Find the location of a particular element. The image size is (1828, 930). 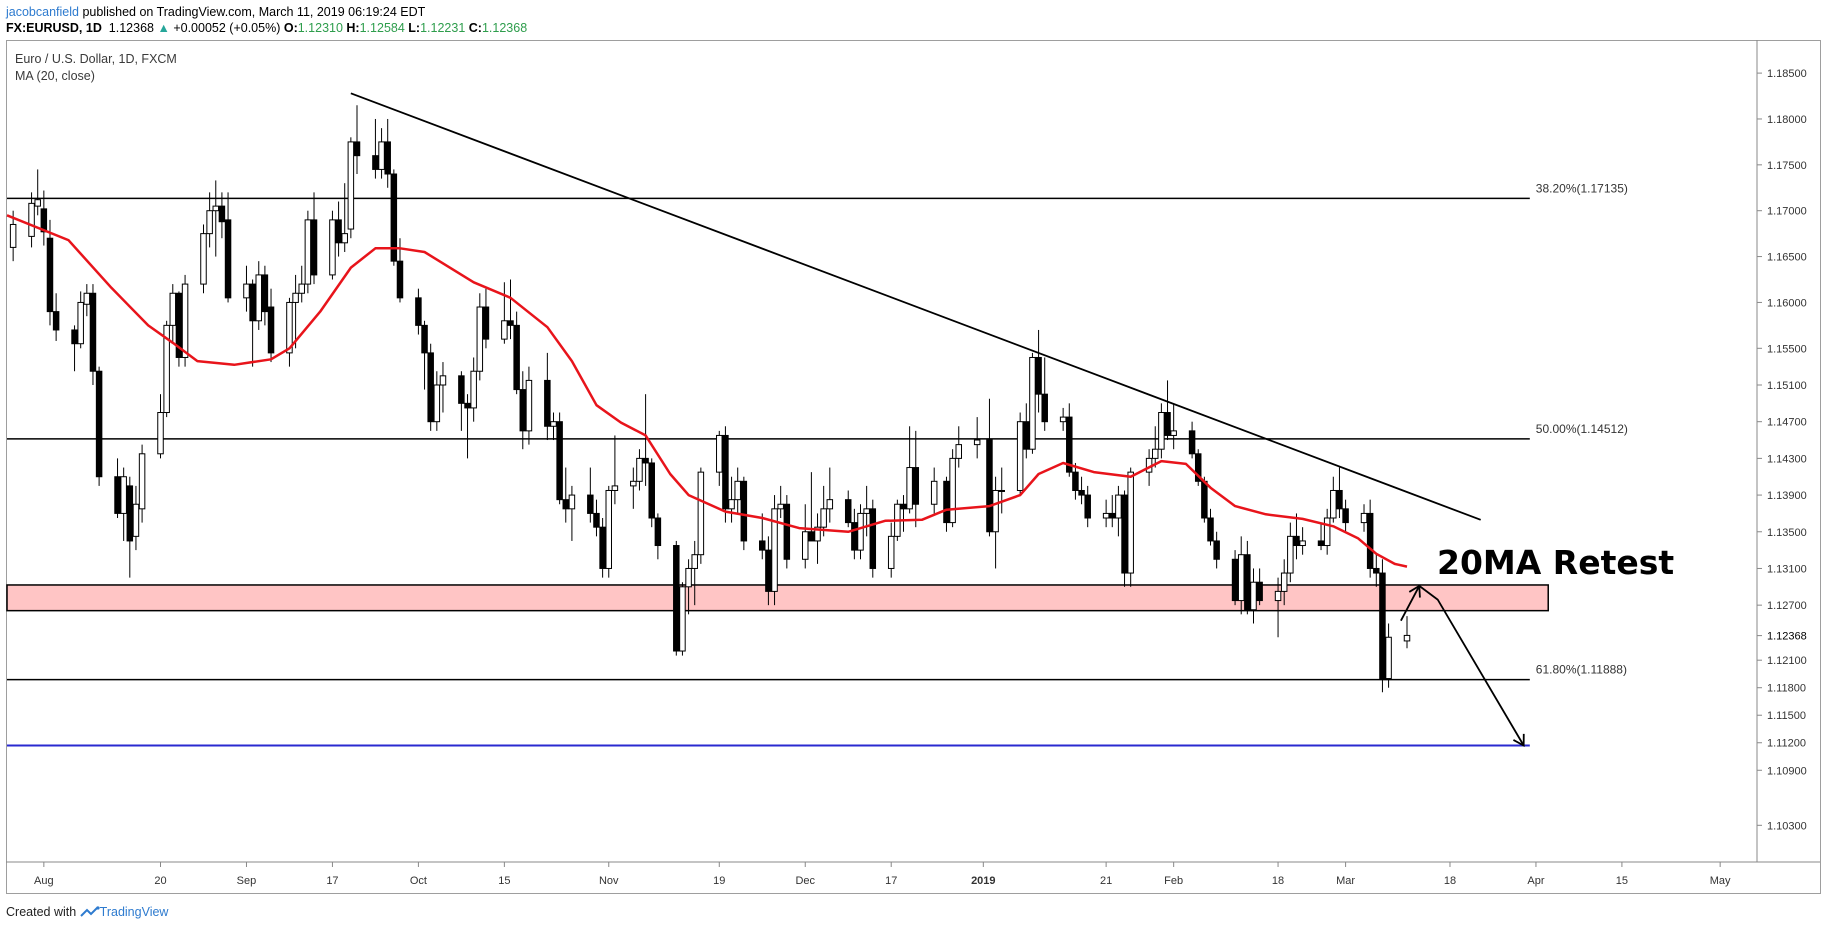

tradingview-brand: TradingView is located at coordinates (134, 912).